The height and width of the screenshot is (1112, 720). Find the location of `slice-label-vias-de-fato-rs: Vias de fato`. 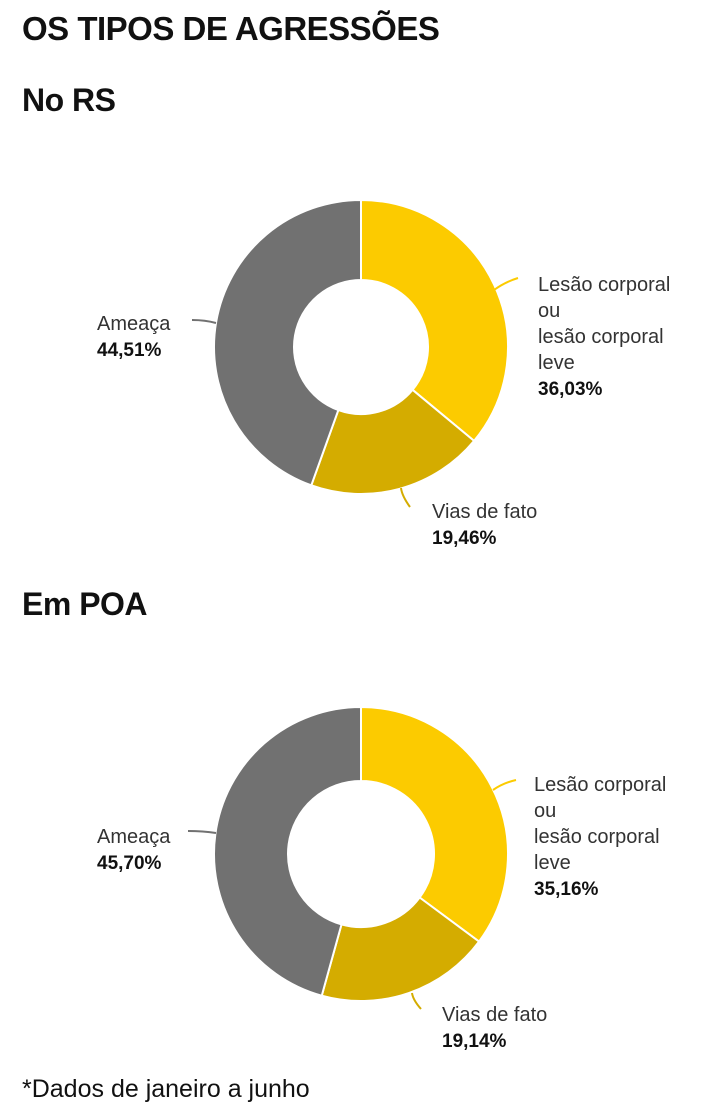

slice-label-vias-de-fato-rs: Vias de fato is located at coordinates (484, 512).